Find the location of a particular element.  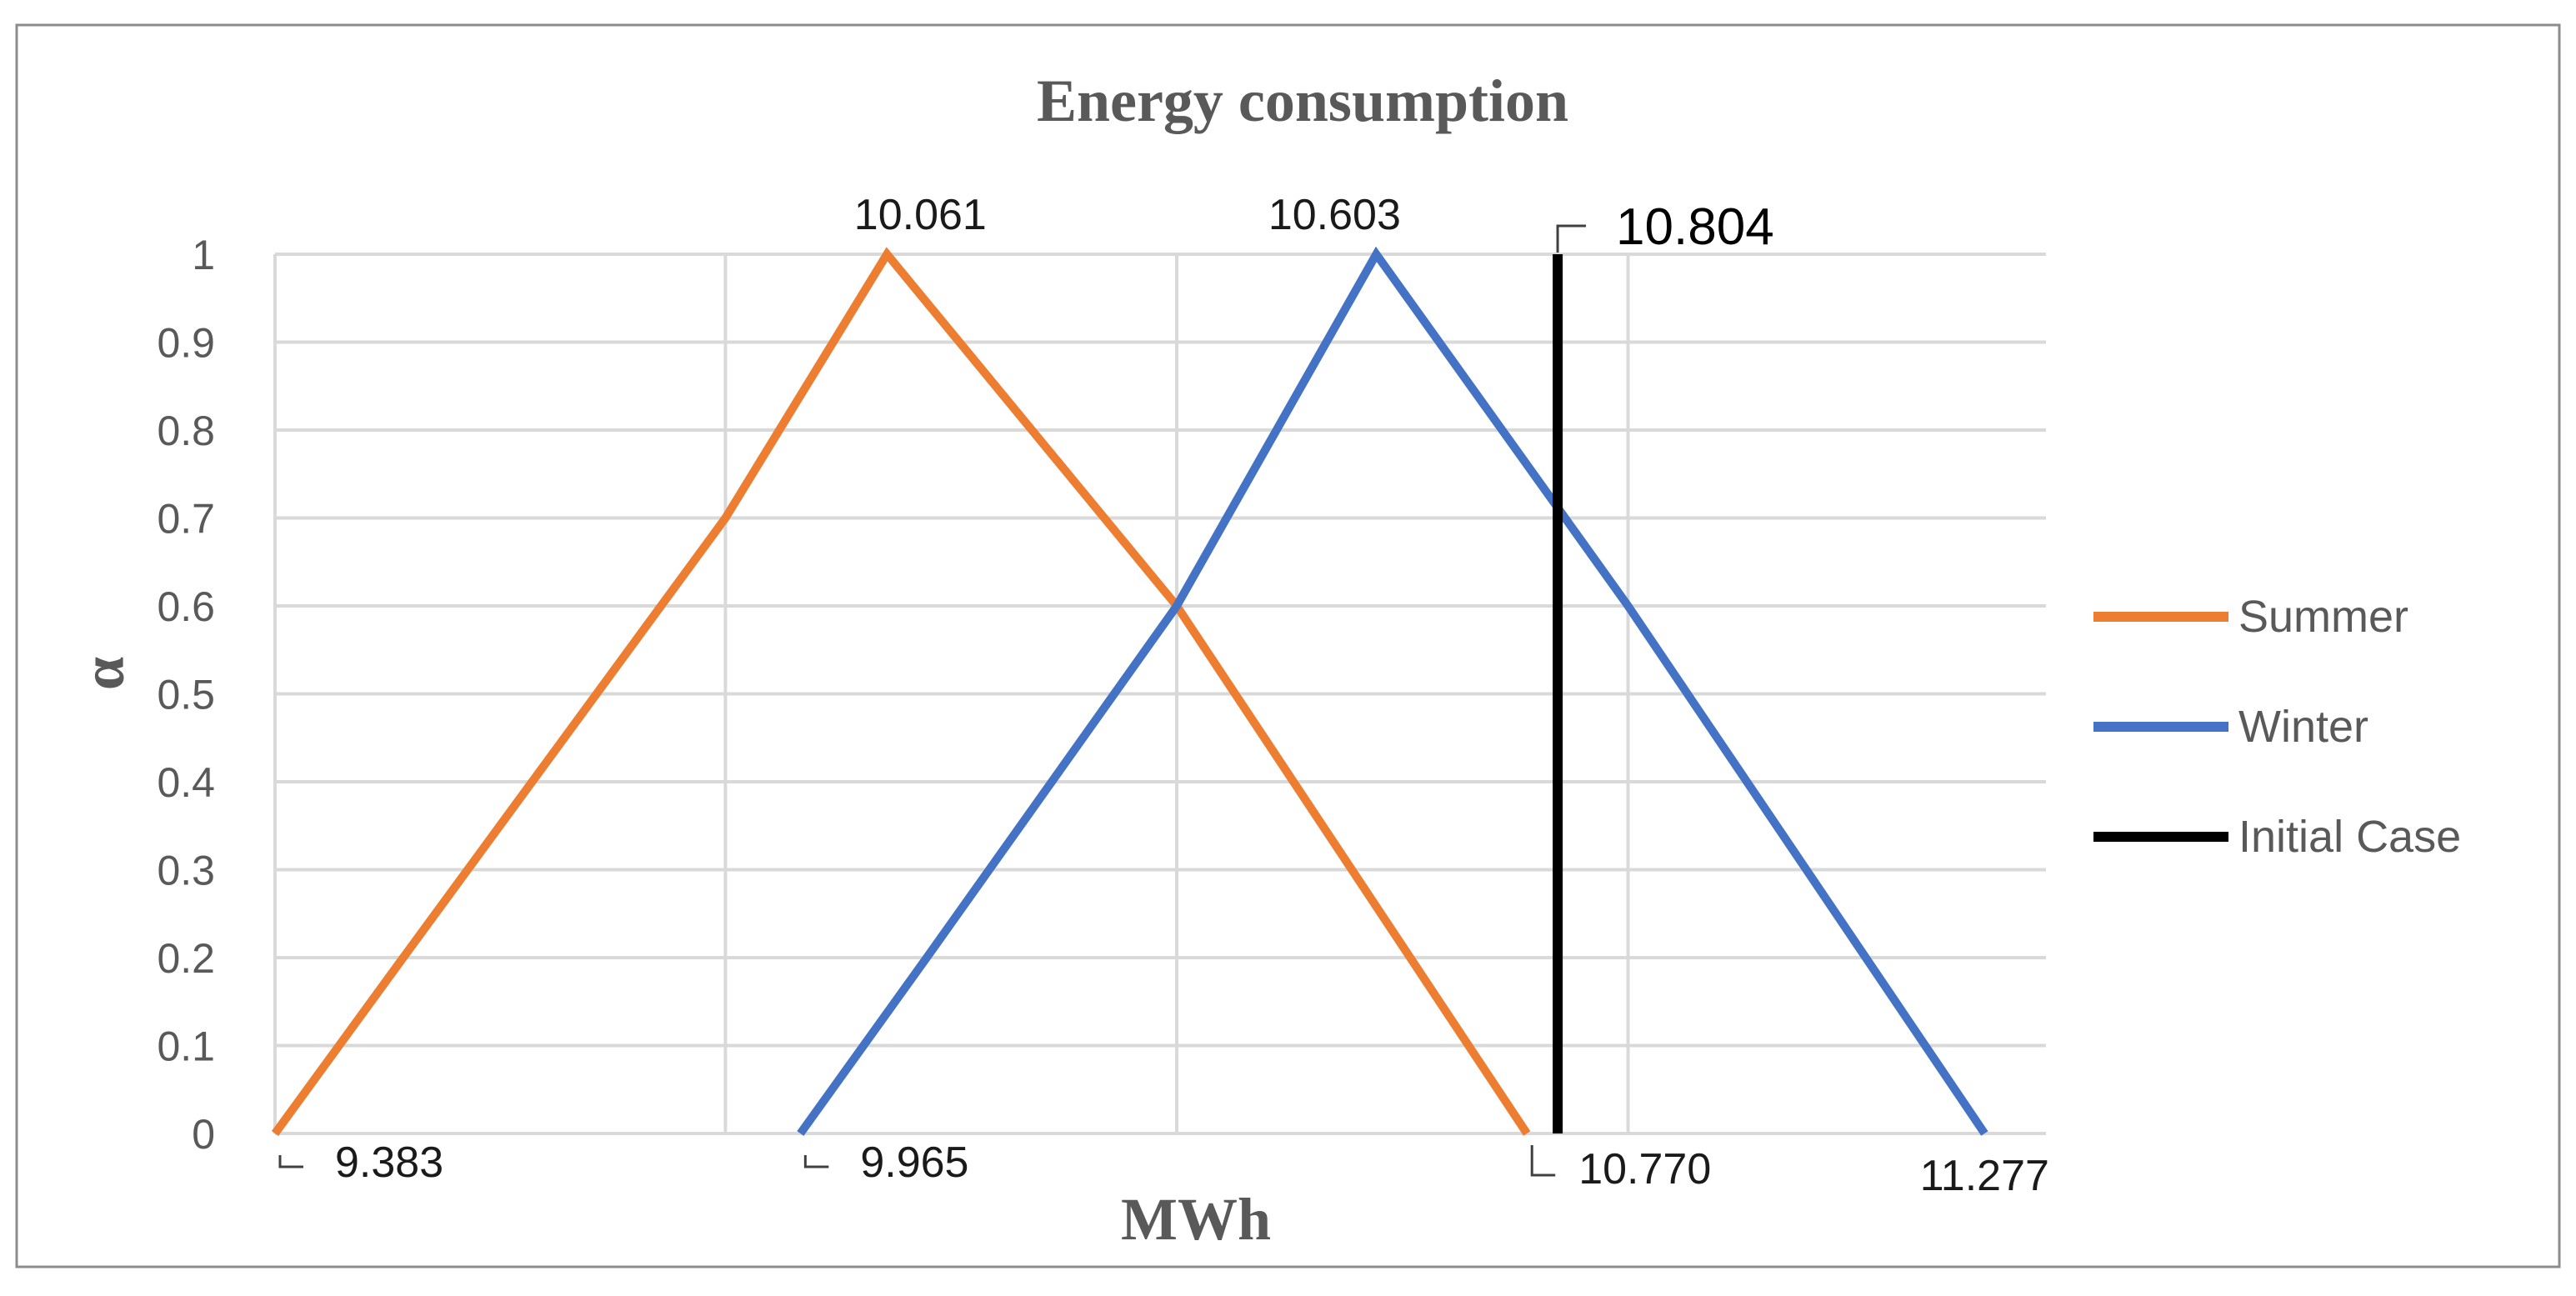

y-tick-label: 0.2 is located at coordinates (186, 959).